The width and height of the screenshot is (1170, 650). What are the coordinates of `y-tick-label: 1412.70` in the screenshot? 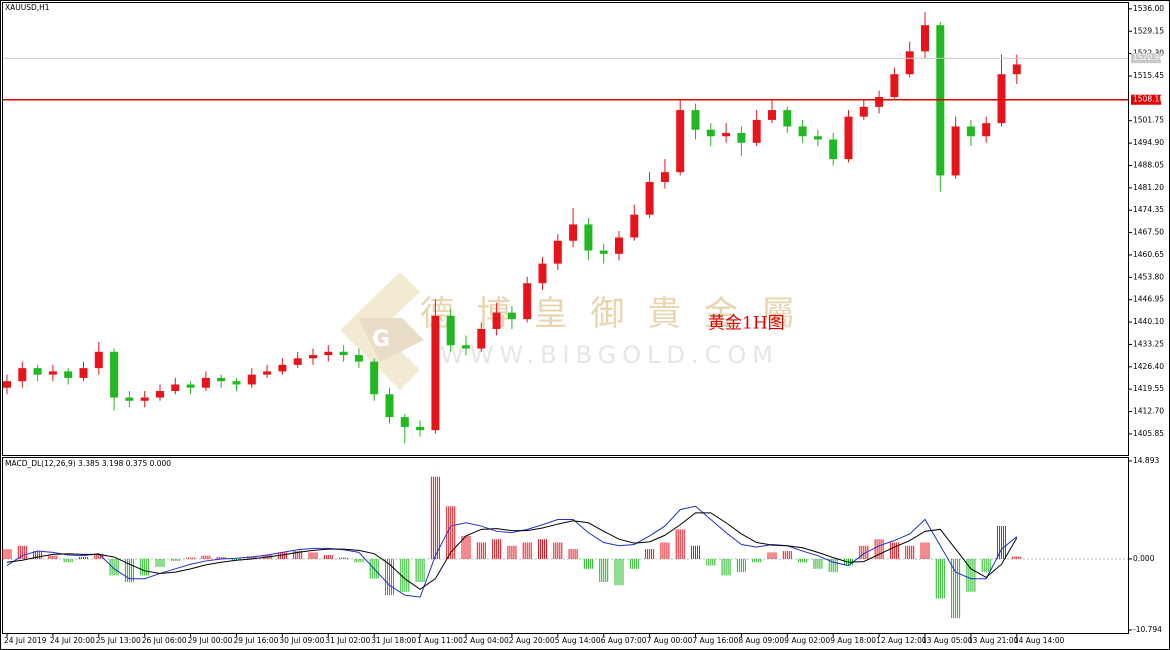 It's located at (1148, 411).